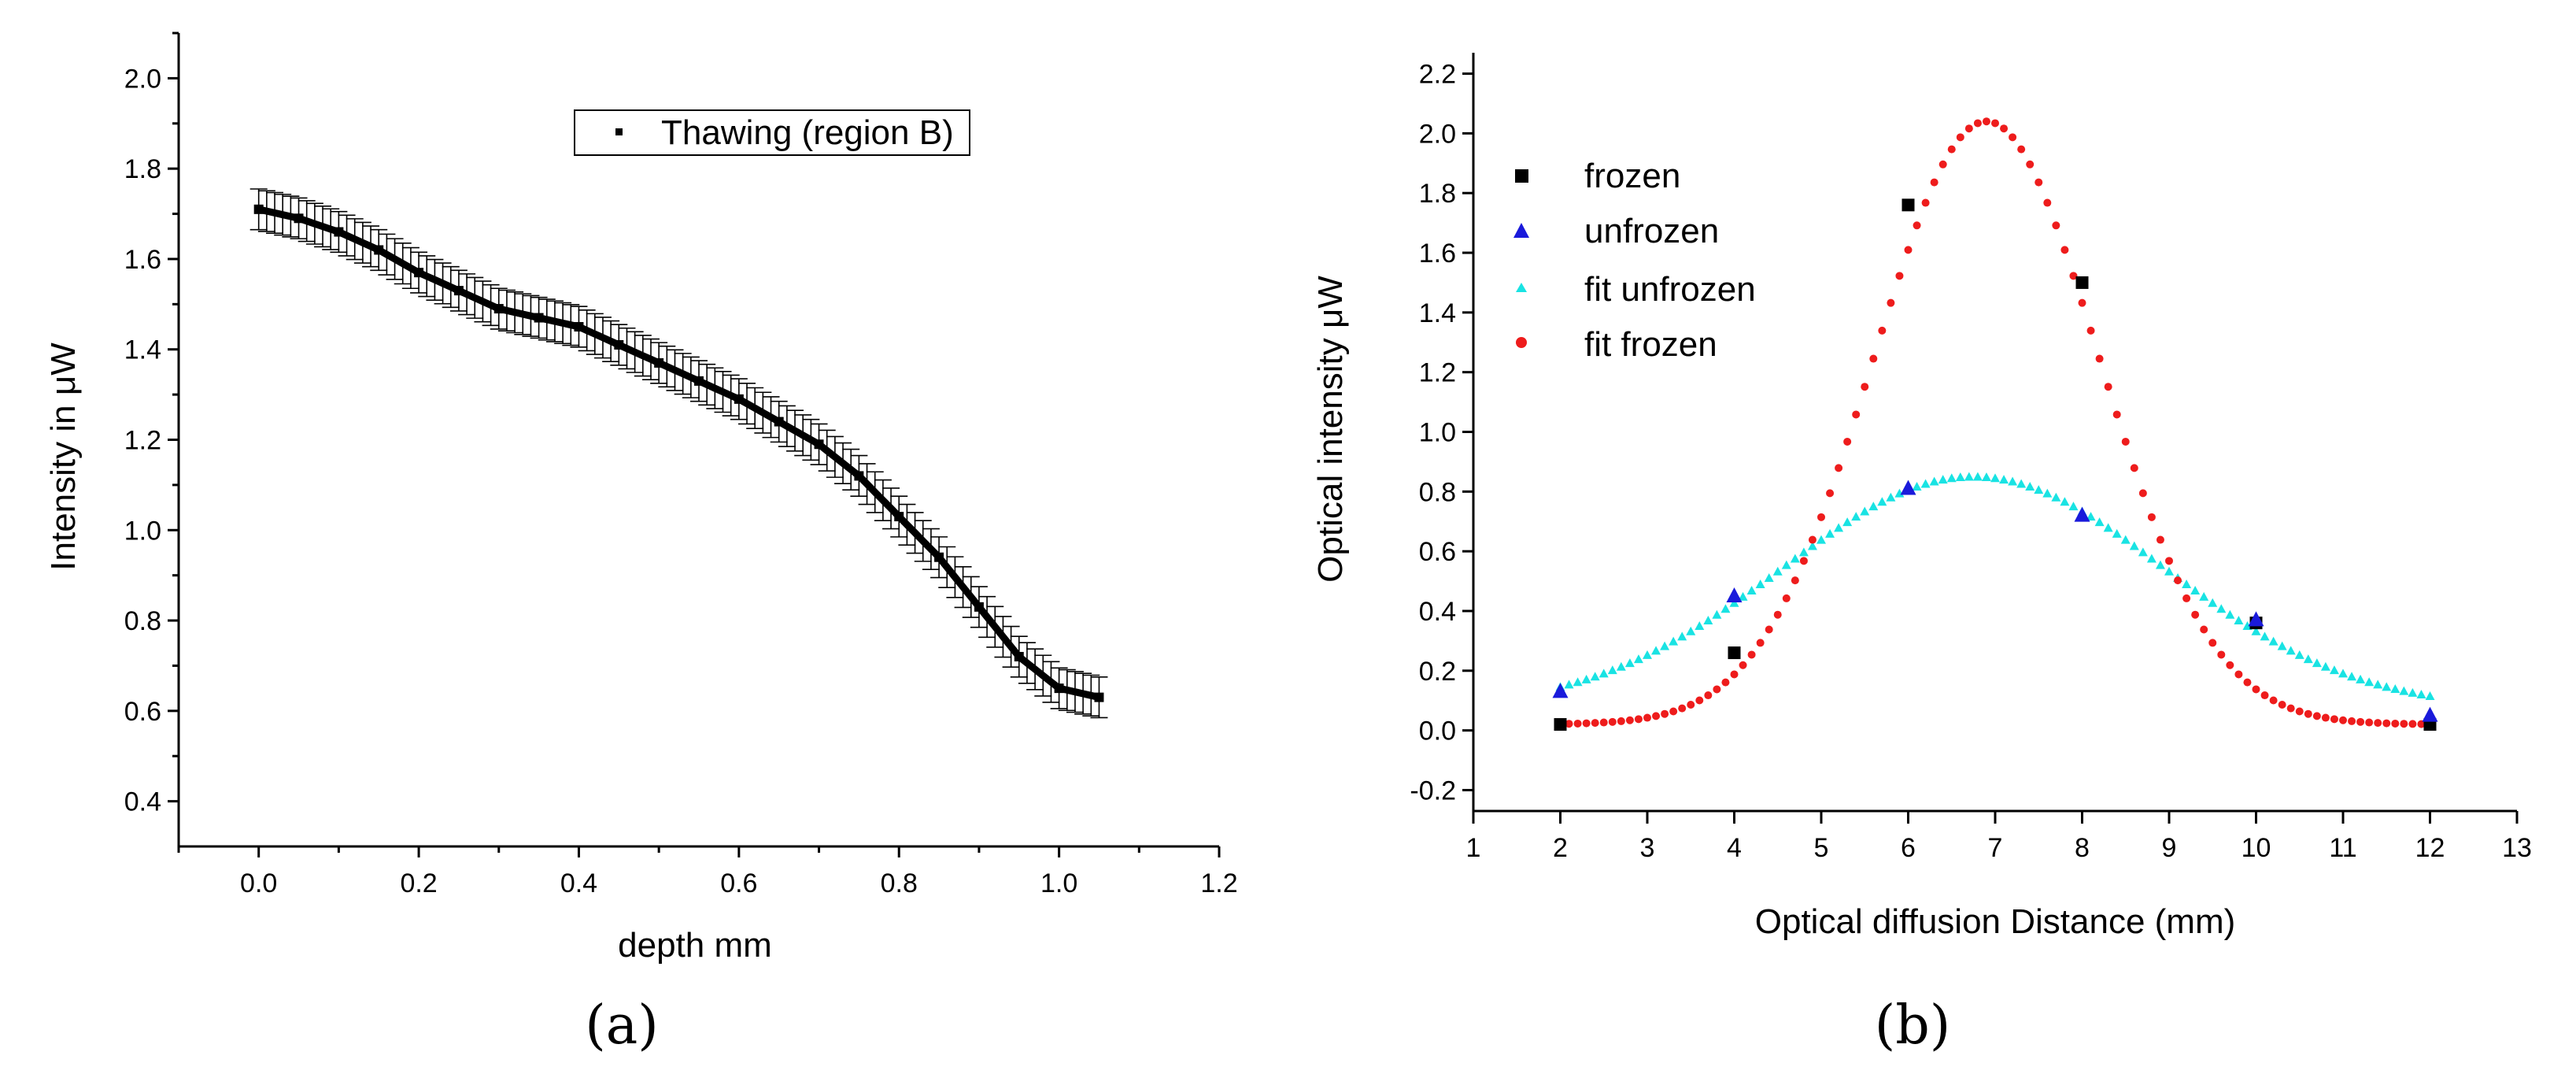 The width and height of the screenshot is (2576, 1074). I want to click on chart-b-y-tick-label: 0.8, so click(1437, 492).